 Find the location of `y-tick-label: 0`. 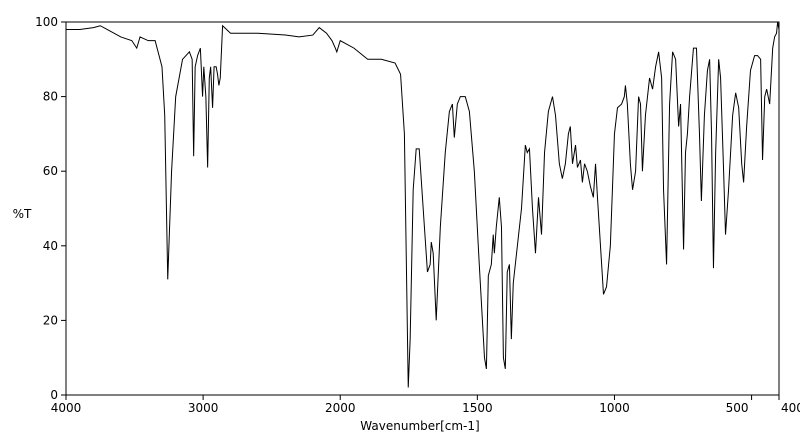

y-tick-label: 0 is located at coordinates (54, 395).